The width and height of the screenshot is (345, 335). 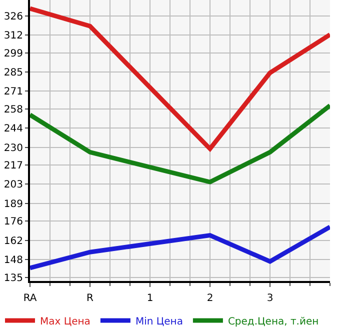 I want to click on y-tick-label: 312, so click(x=13, y=36).